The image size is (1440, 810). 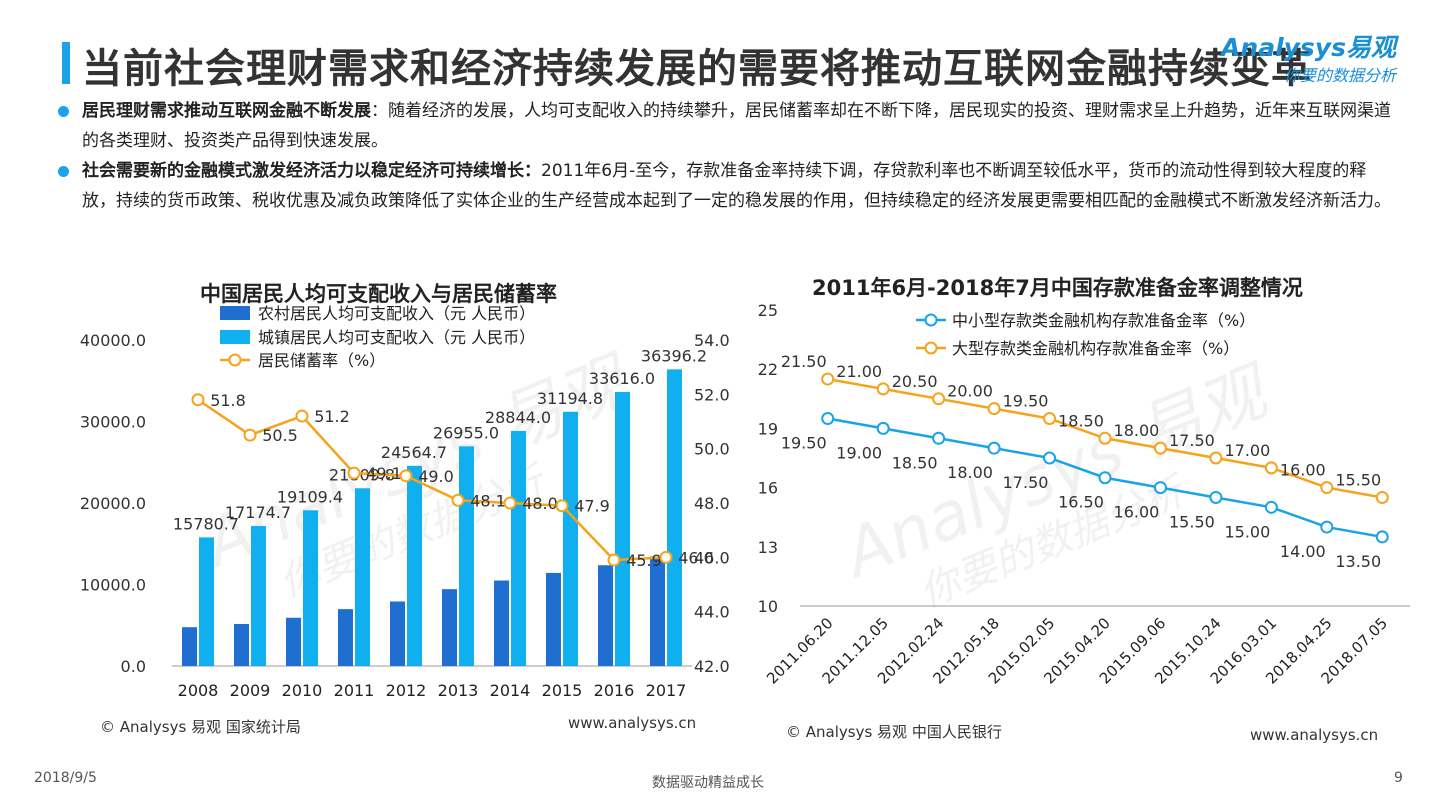 What do you see at coordinates (712, 340) in the screenshot?
I see `y-right-tick-label: 54.0` at bounding box center [712, 340].